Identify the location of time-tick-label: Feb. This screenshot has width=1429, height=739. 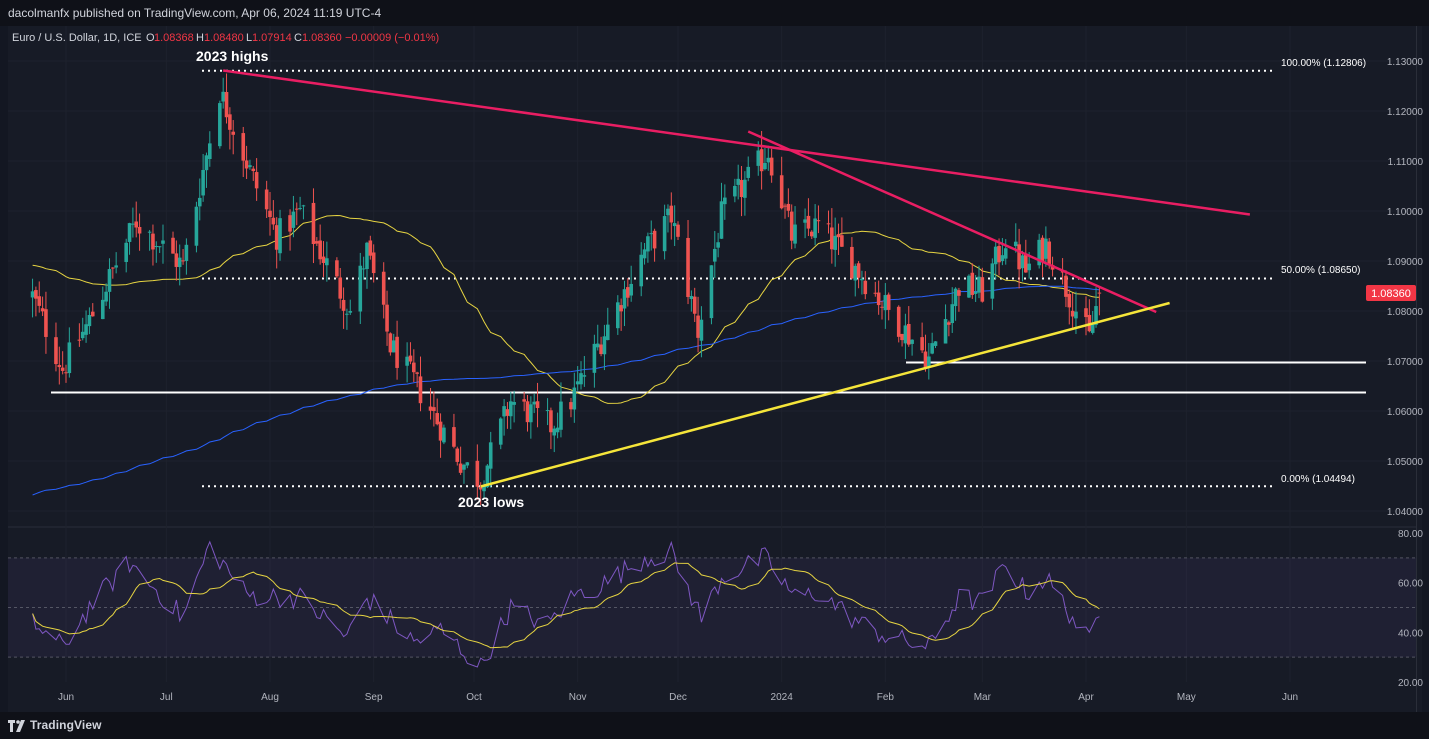
(886, 697).